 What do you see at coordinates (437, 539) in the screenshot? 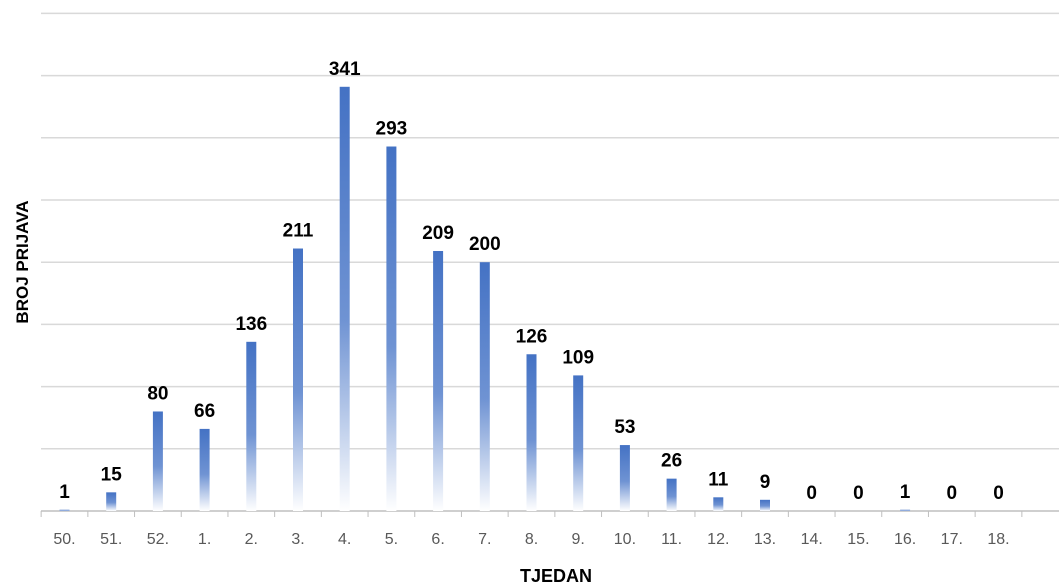
I see `x-tick-label-6: 6.` at bounding box center [437, 539].